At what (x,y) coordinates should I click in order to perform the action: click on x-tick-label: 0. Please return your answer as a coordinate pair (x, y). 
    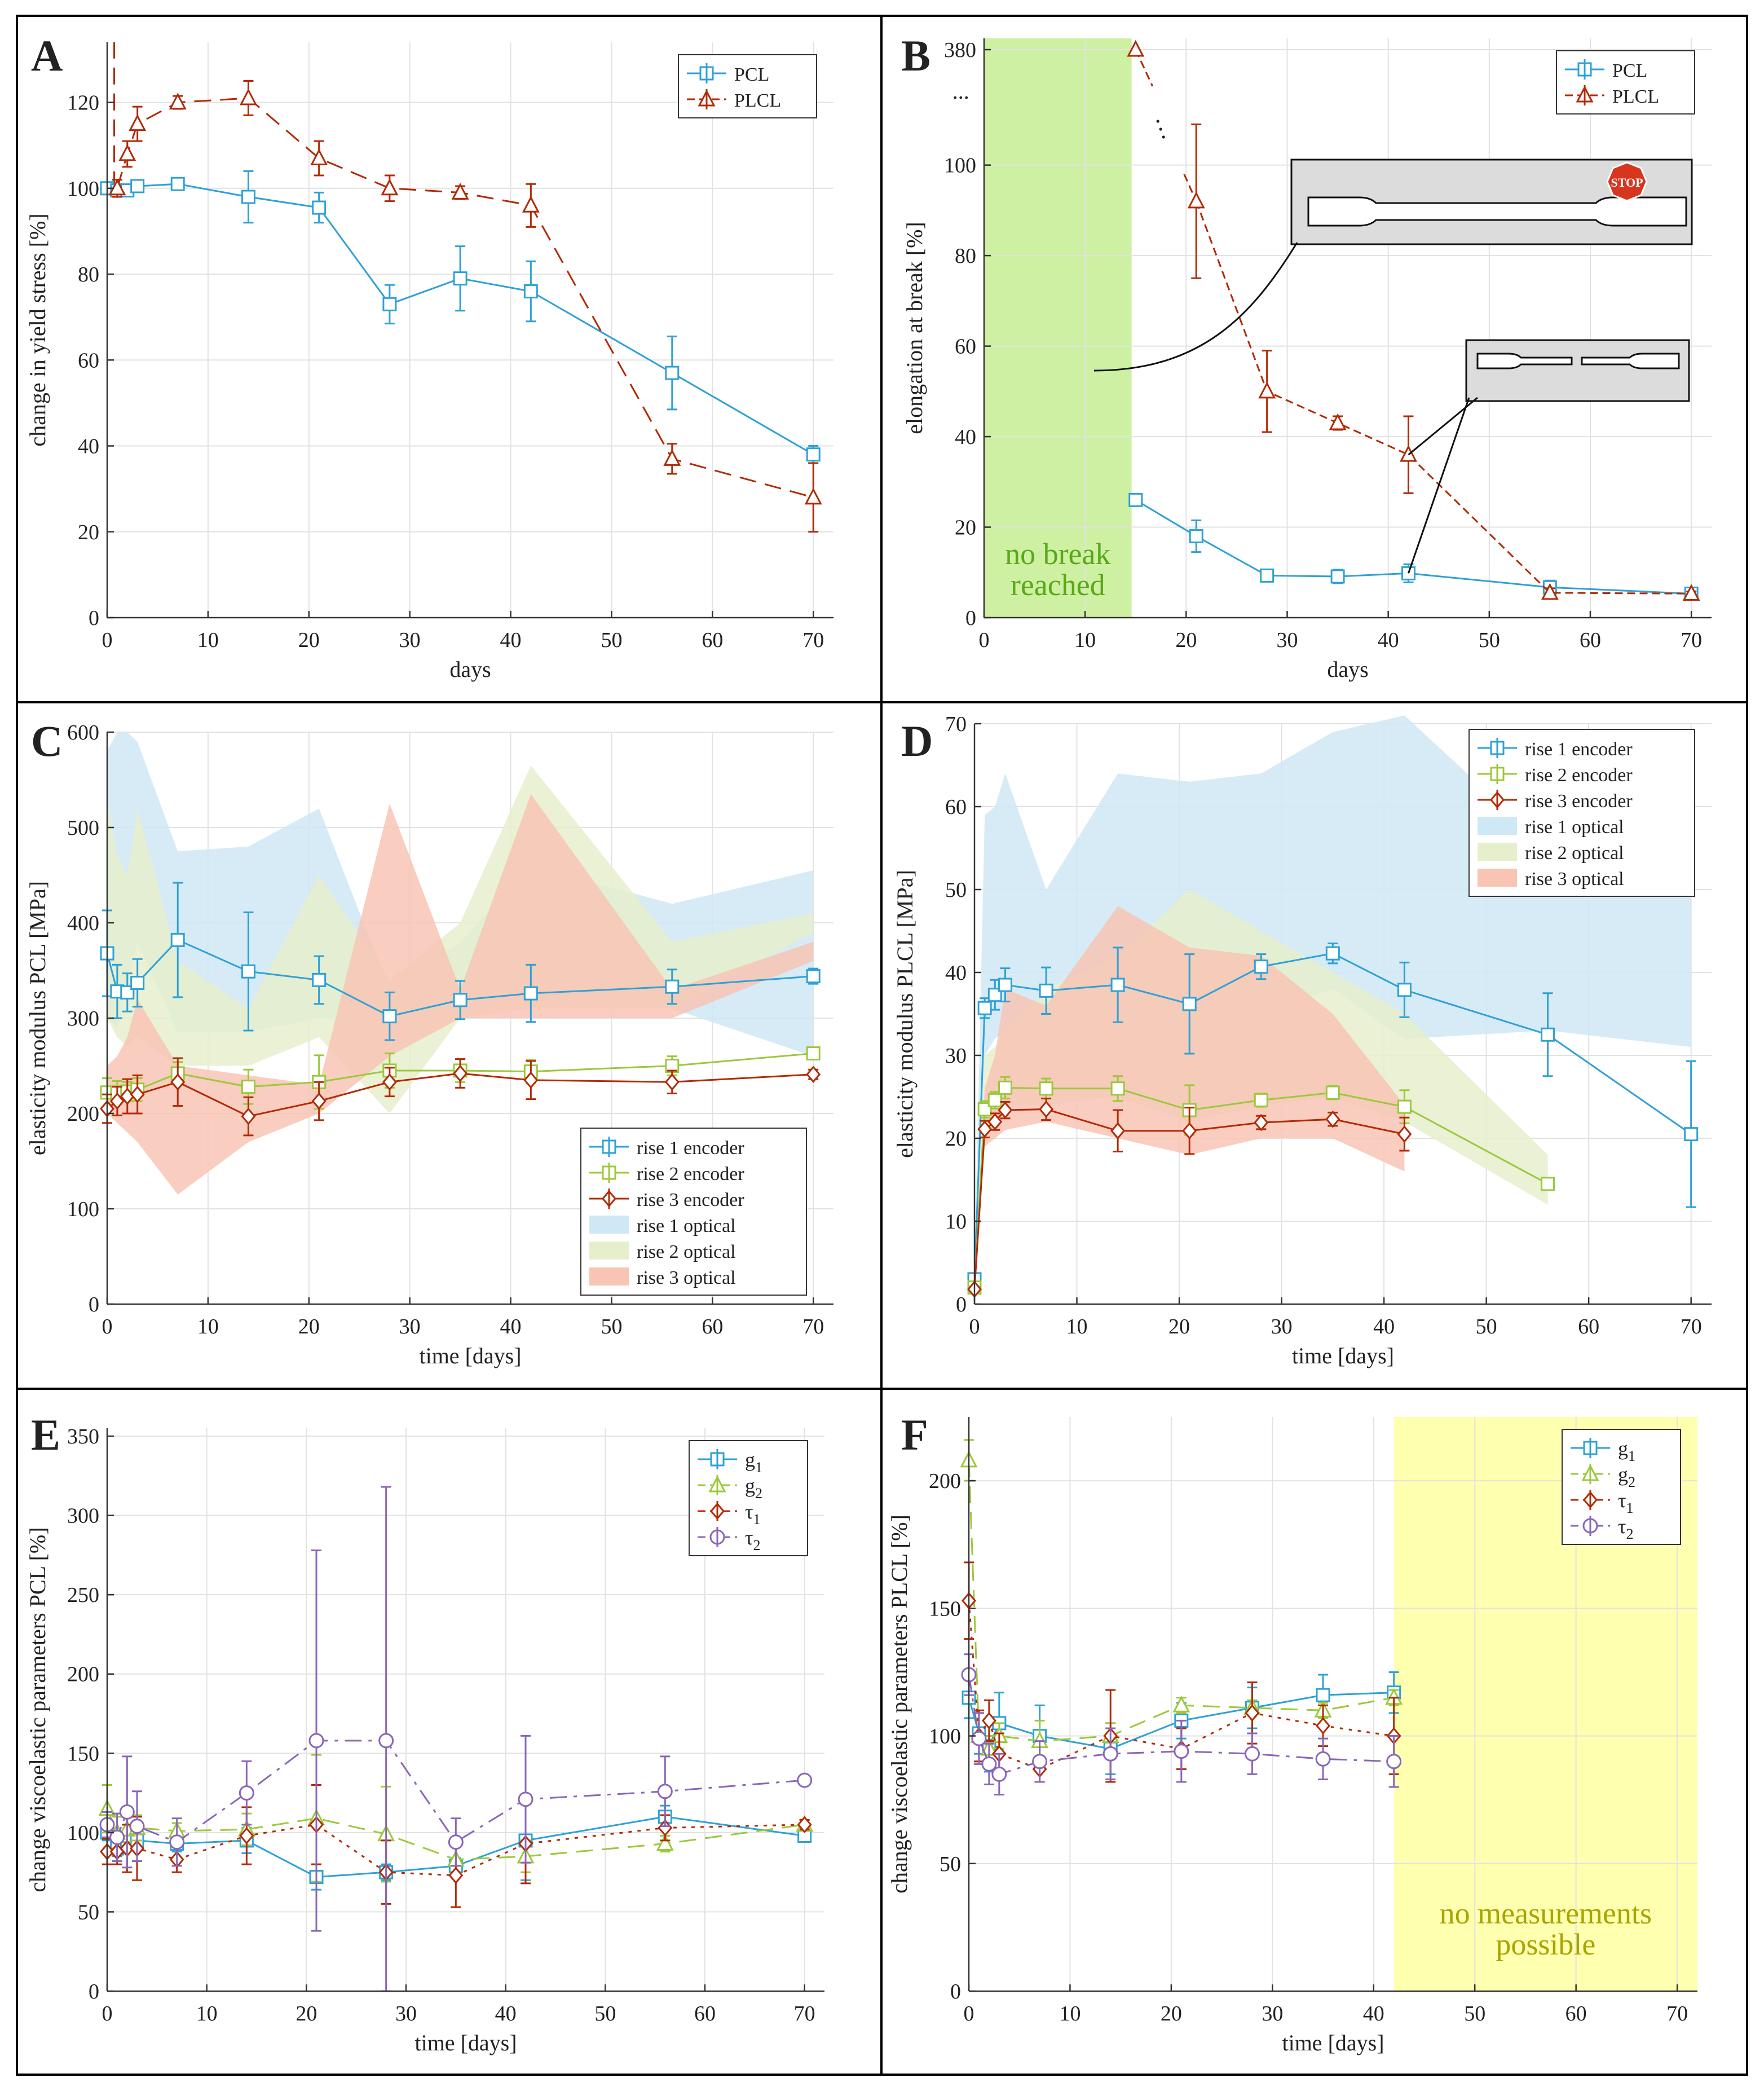
    Looking at the image, I should click on (107, 2014).